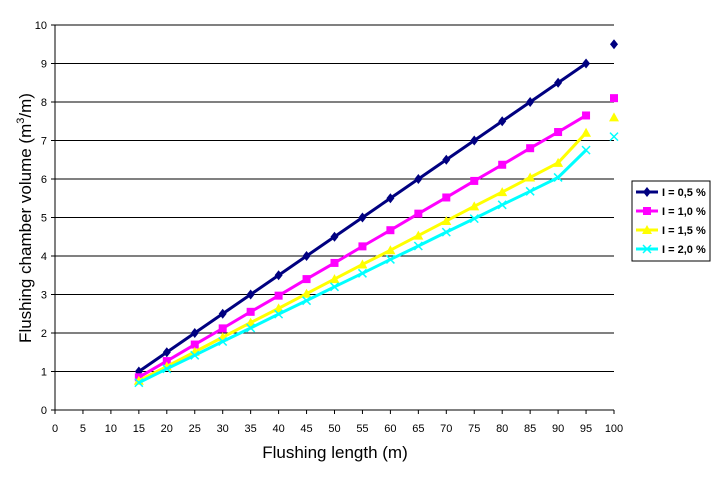  Describe the element at coordinates (195, 429) in the screenshot. I see `x-tick-label: 25` at that location.